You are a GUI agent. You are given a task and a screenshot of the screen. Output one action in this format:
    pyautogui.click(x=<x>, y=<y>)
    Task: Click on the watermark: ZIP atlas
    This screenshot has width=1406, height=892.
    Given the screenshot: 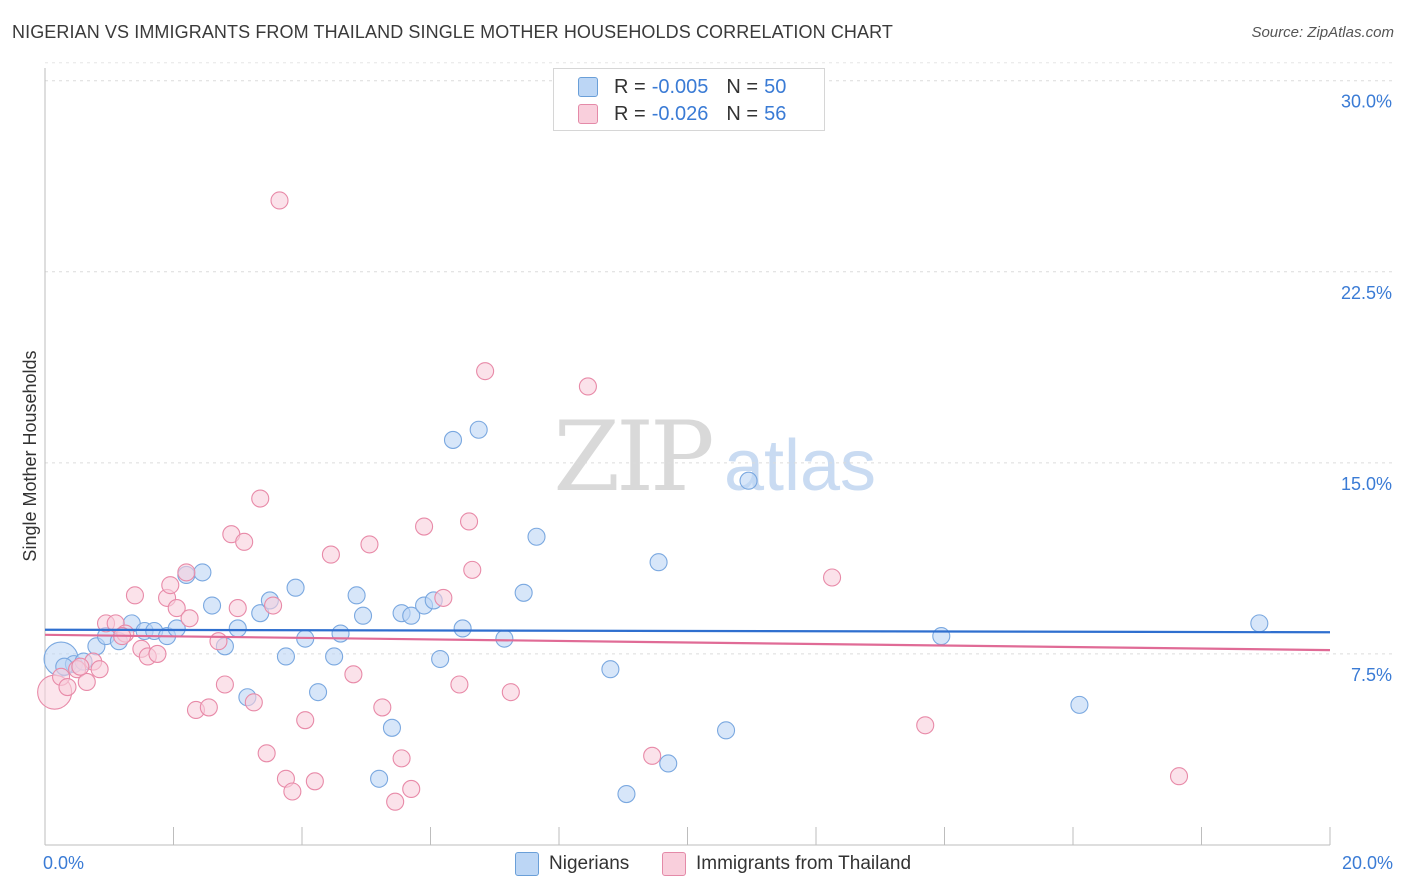 What is the action you would take?
    pyautogui.click(x=714, y=457)
    